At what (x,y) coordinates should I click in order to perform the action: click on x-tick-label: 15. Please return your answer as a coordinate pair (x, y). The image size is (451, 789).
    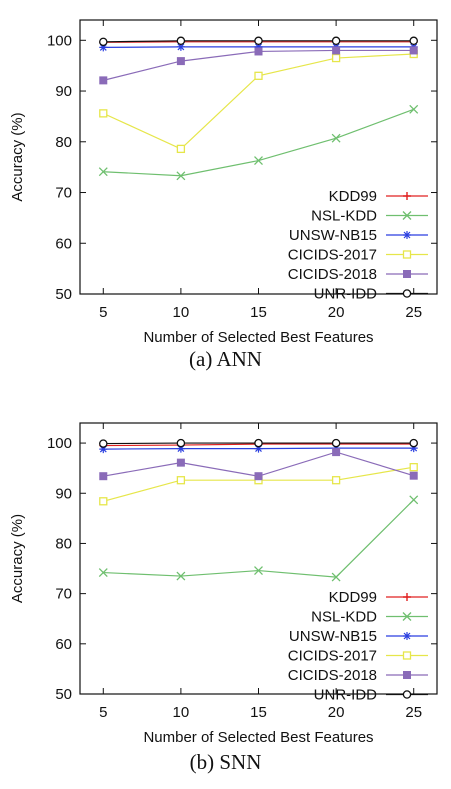
    Looking at the image, I should click on (258, 312).